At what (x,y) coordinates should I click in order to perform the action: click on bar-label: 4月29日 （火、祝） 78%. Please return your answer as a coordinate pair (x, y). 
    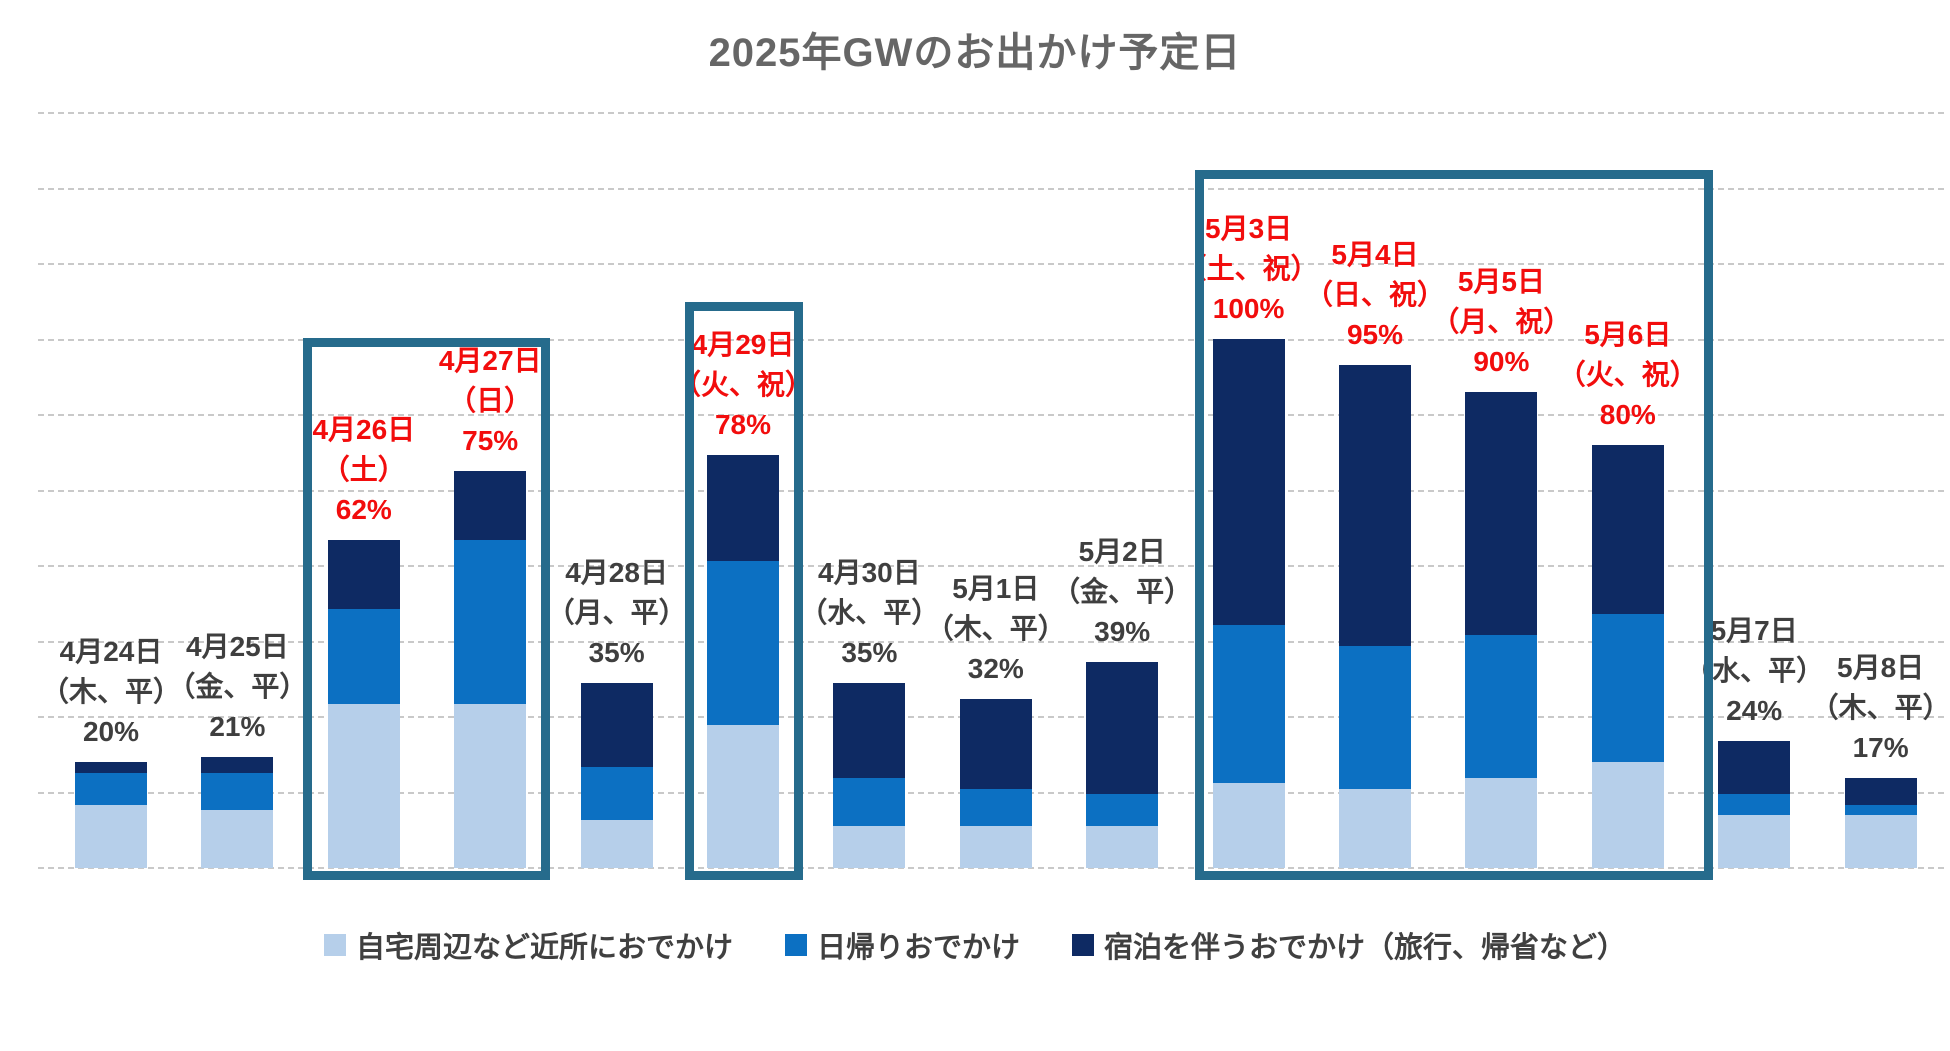
    Looking at the image, I should click on (743, 385).